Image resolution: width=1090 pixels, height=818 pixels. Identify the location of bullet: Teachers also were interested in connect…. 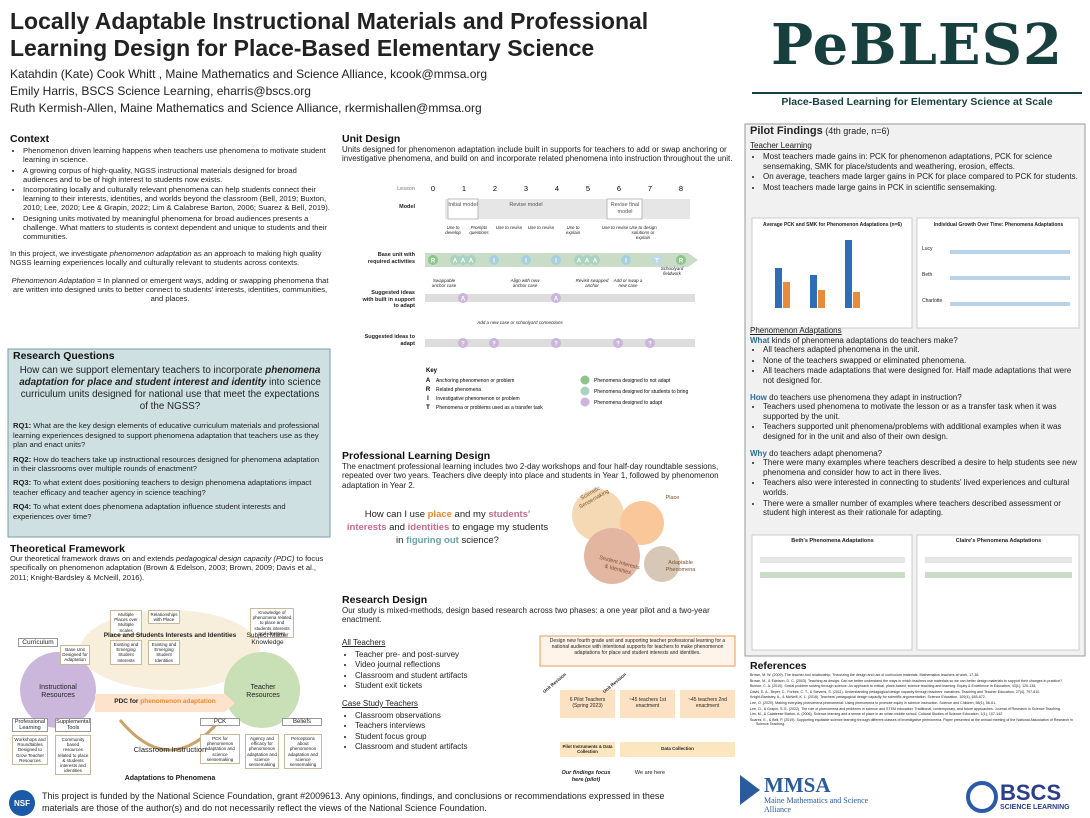
(921, 487).